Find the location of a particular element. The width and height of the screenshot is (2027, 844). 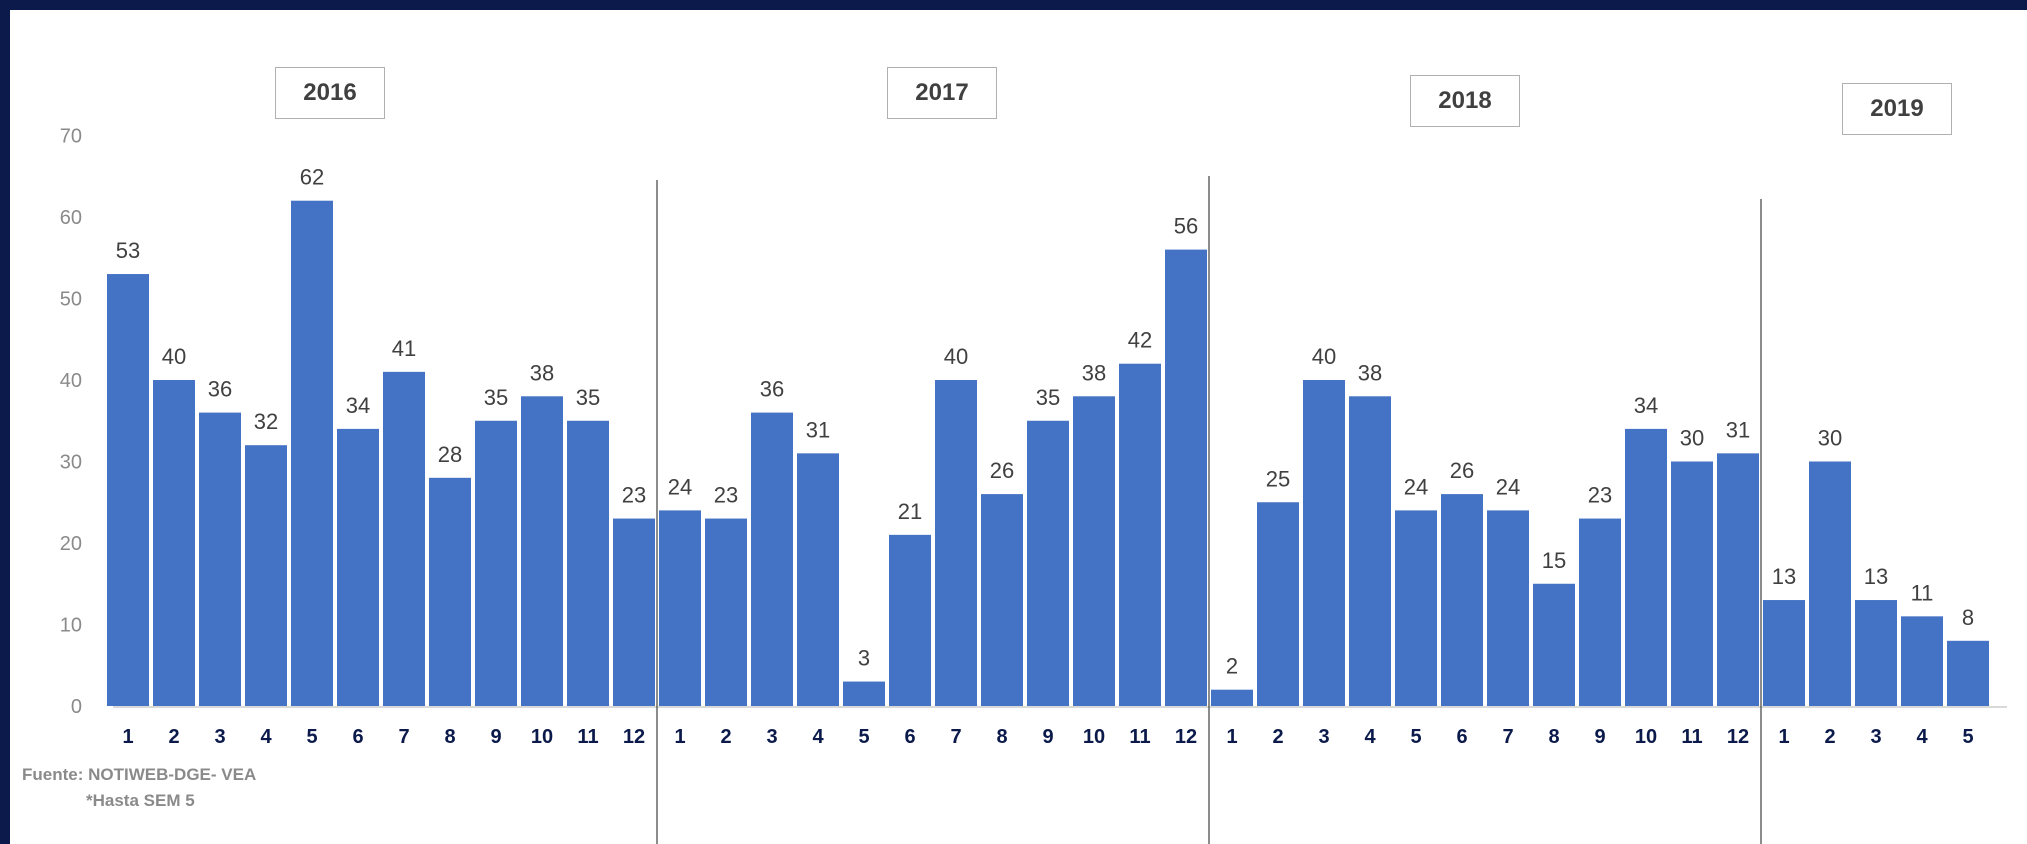

footnote: *Hasta SEM 5 is located at coordinates (140, 800).